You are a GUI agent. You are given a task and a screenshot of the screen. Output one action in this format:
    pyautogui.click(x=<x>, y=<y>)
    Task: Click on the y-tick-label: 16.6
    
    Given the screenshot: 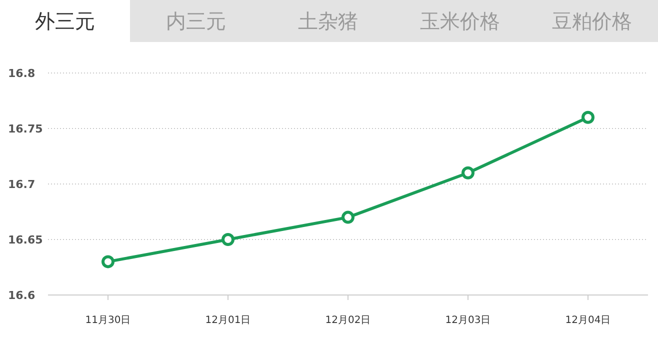 What is the action you would take?
    pyautogui.click(x=22, y=295)
    